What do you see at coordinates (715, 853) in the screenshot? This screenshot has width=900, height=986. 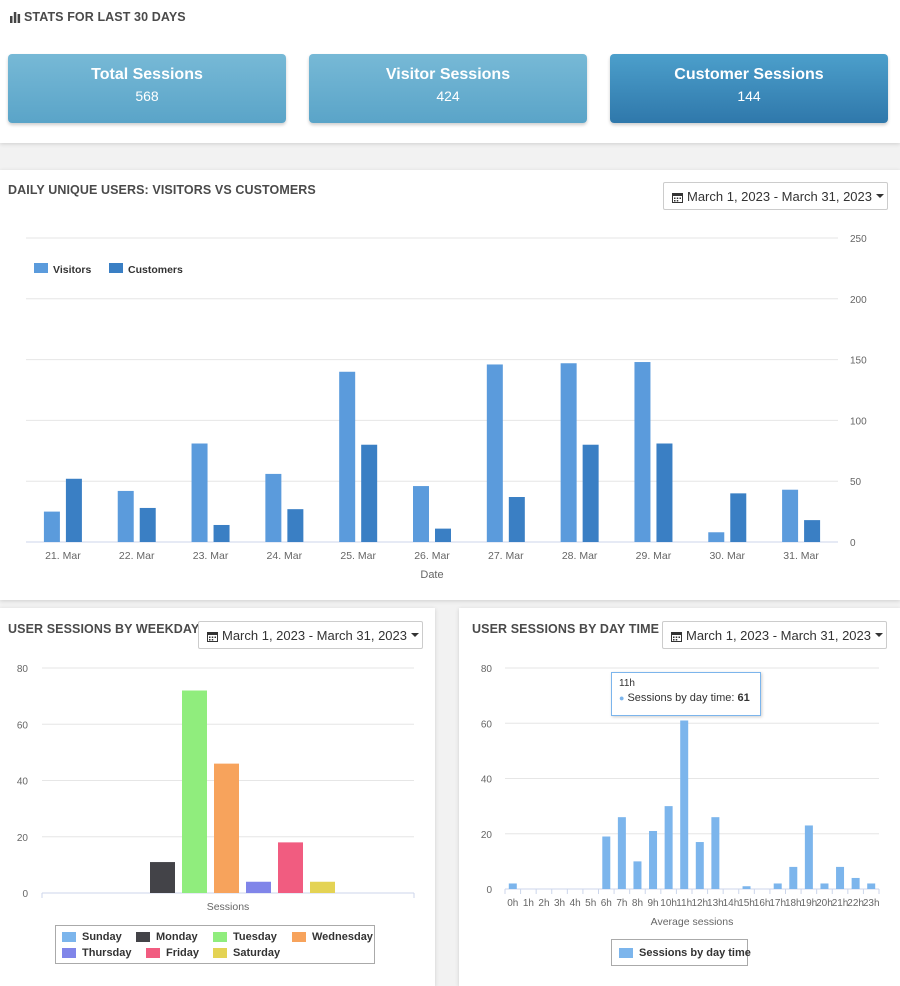 I see `bar-13h` at bounding box center [715, 853].